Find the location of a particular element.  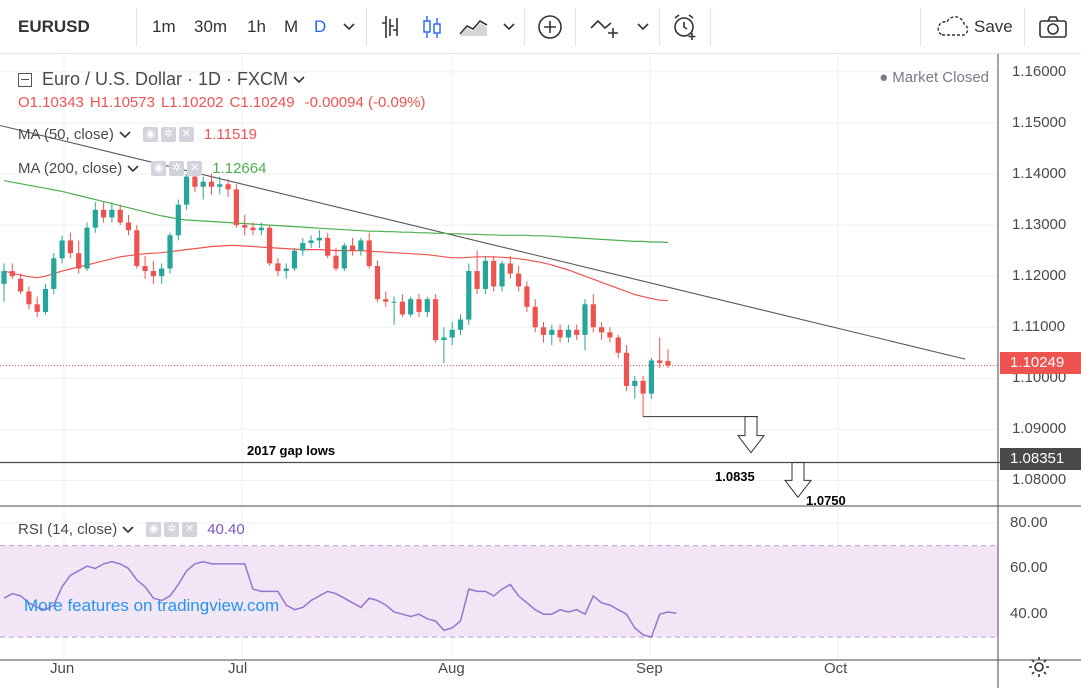

ma200-label: MA (200, close) is located at coordinates (70, 168).